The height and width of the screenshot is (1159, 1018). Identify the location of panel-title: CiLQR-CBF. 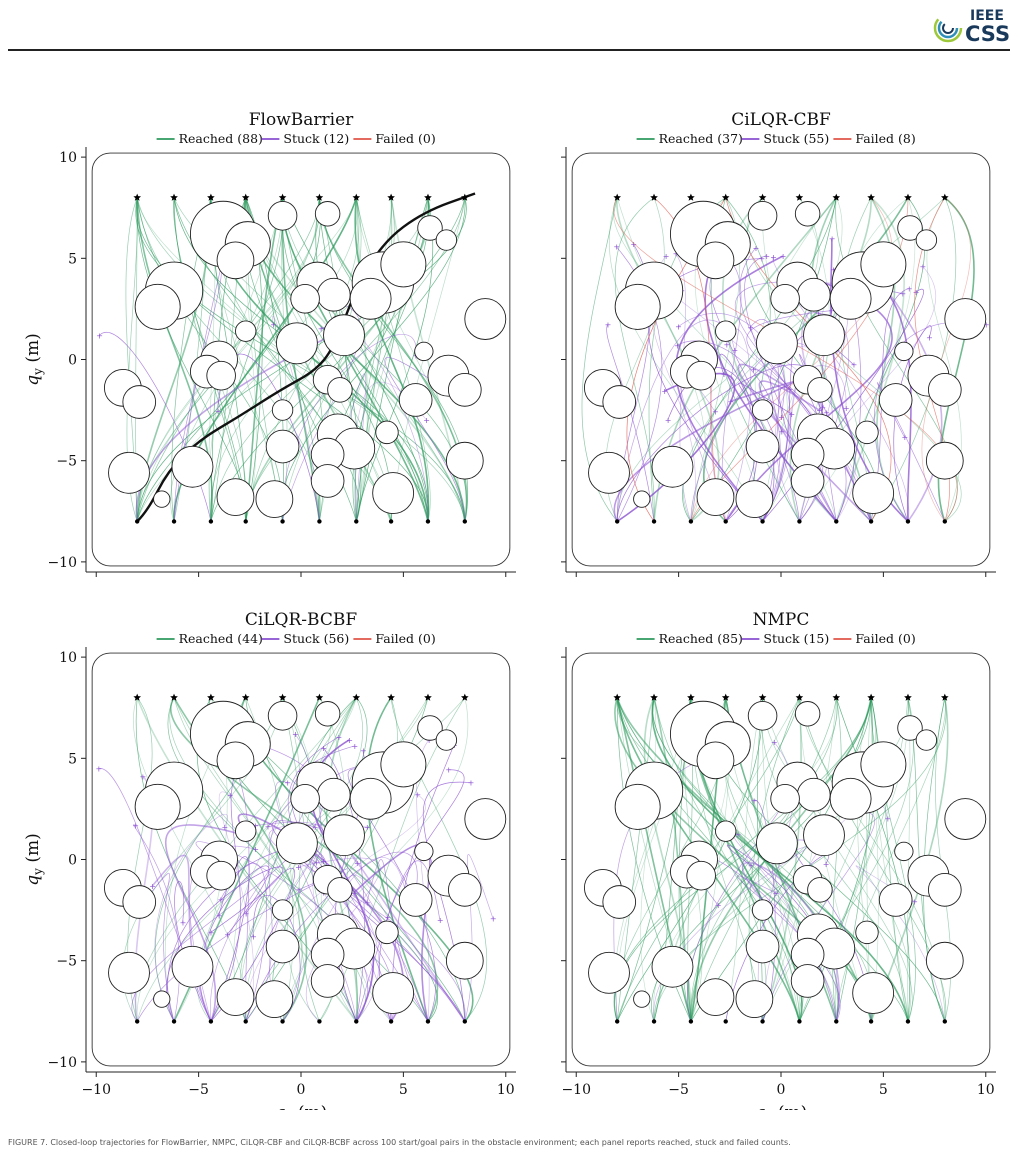
(781, 120).